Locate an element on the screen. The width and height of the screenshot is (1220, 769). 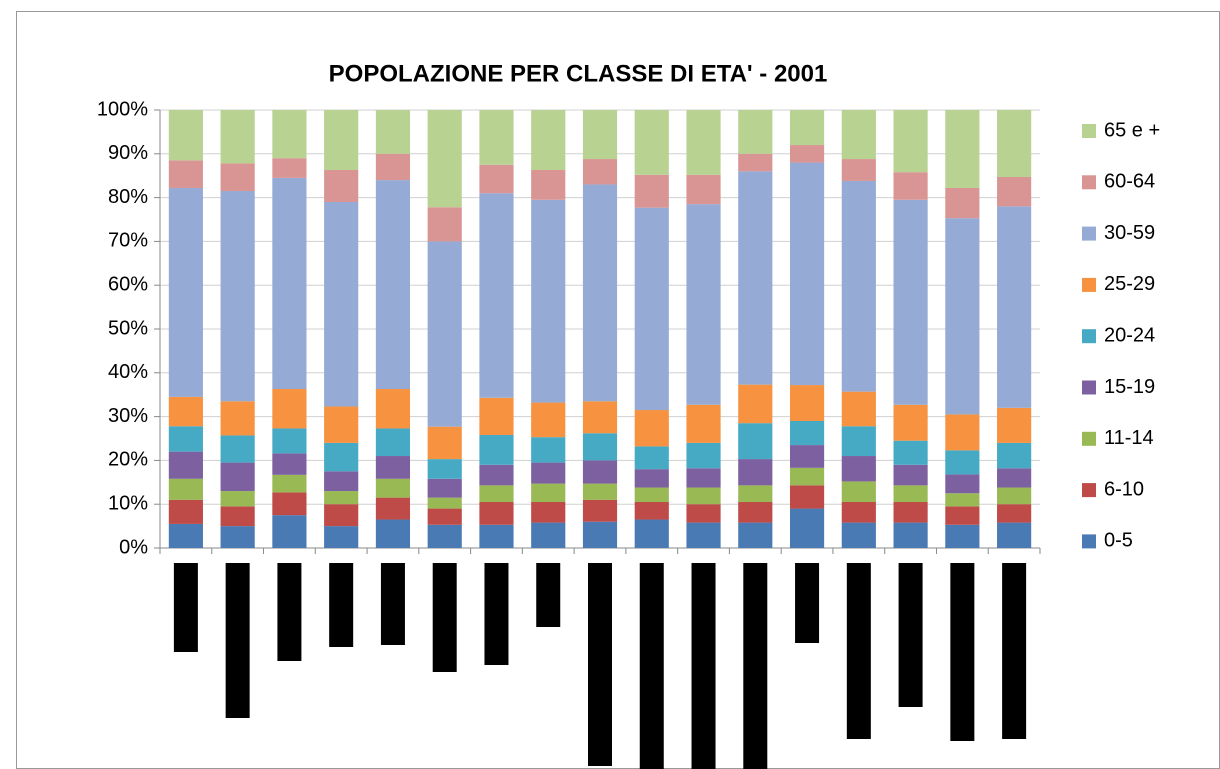
legend-label: 11-14 is located at coordinates (1129, 438).